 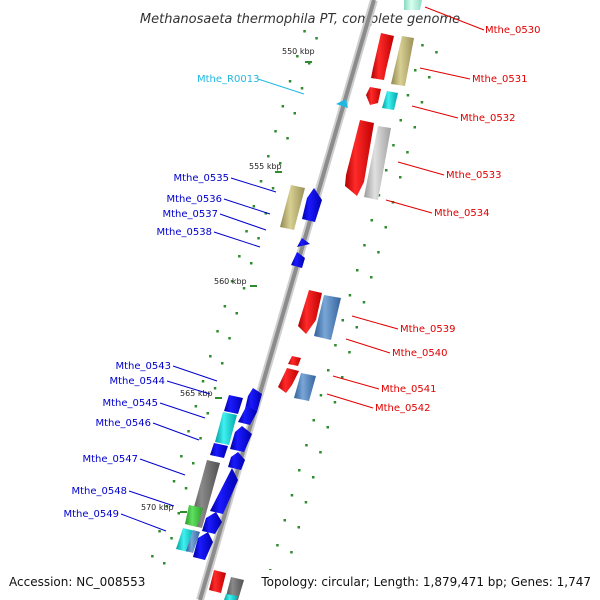 What do you see at coordinates (474, 175) in the screenshot?
I see `gene-label: Mthe_0533` at bounding box center [474, 175].